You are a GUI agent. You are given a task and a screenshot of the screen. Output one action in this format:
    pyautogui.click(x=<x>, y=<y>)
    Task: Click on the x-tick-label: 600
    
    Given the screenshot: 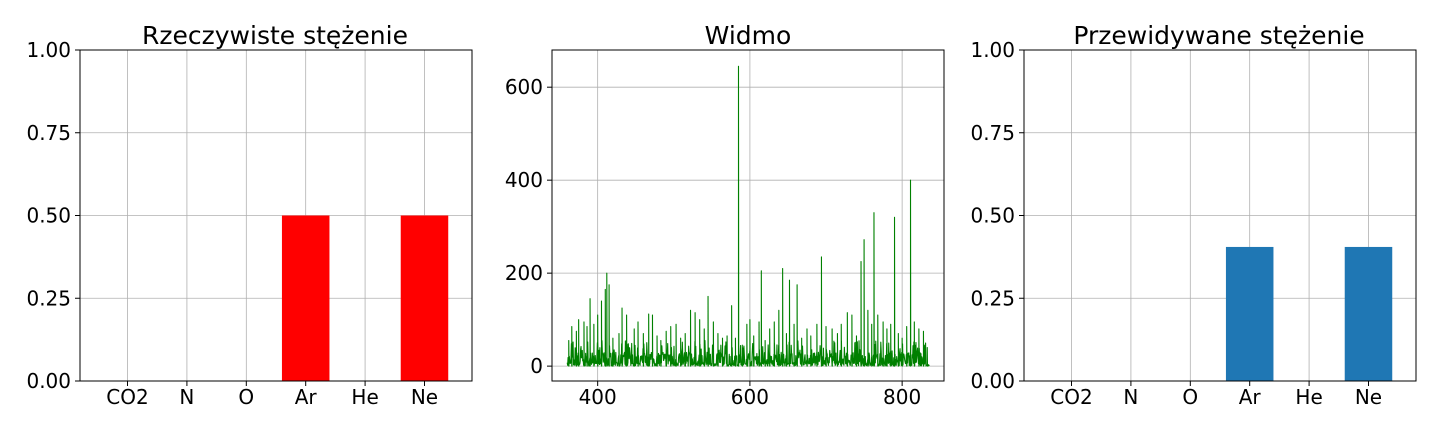 What is the action you would take?
    pyautogui.click(x=750, y=397)
    